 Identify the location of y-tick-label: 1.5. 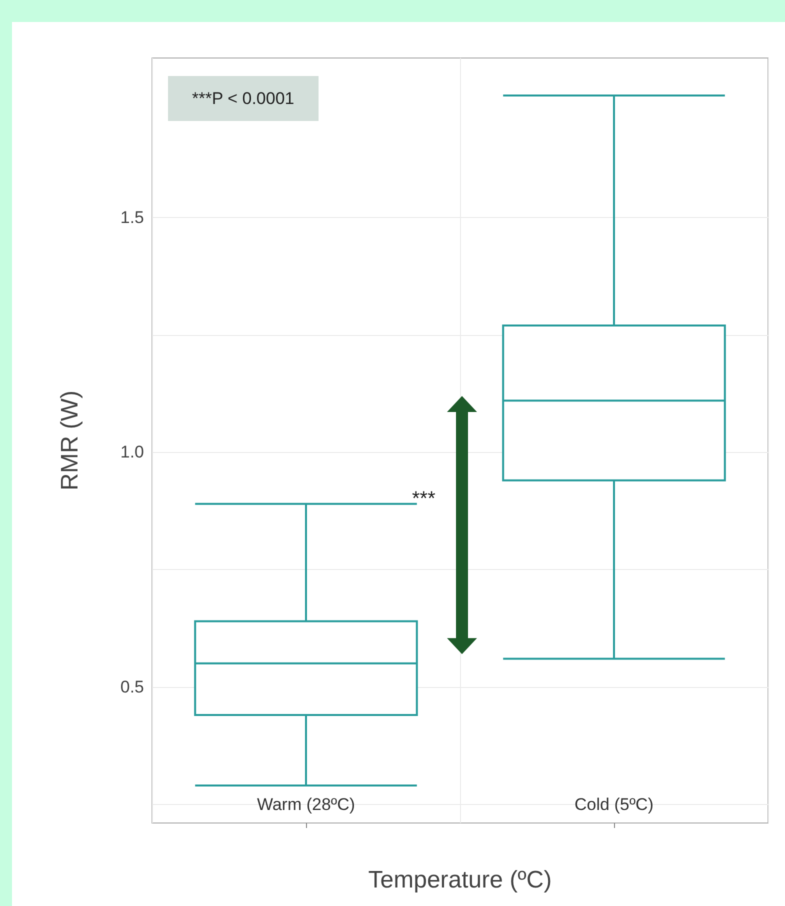
(132, 218).